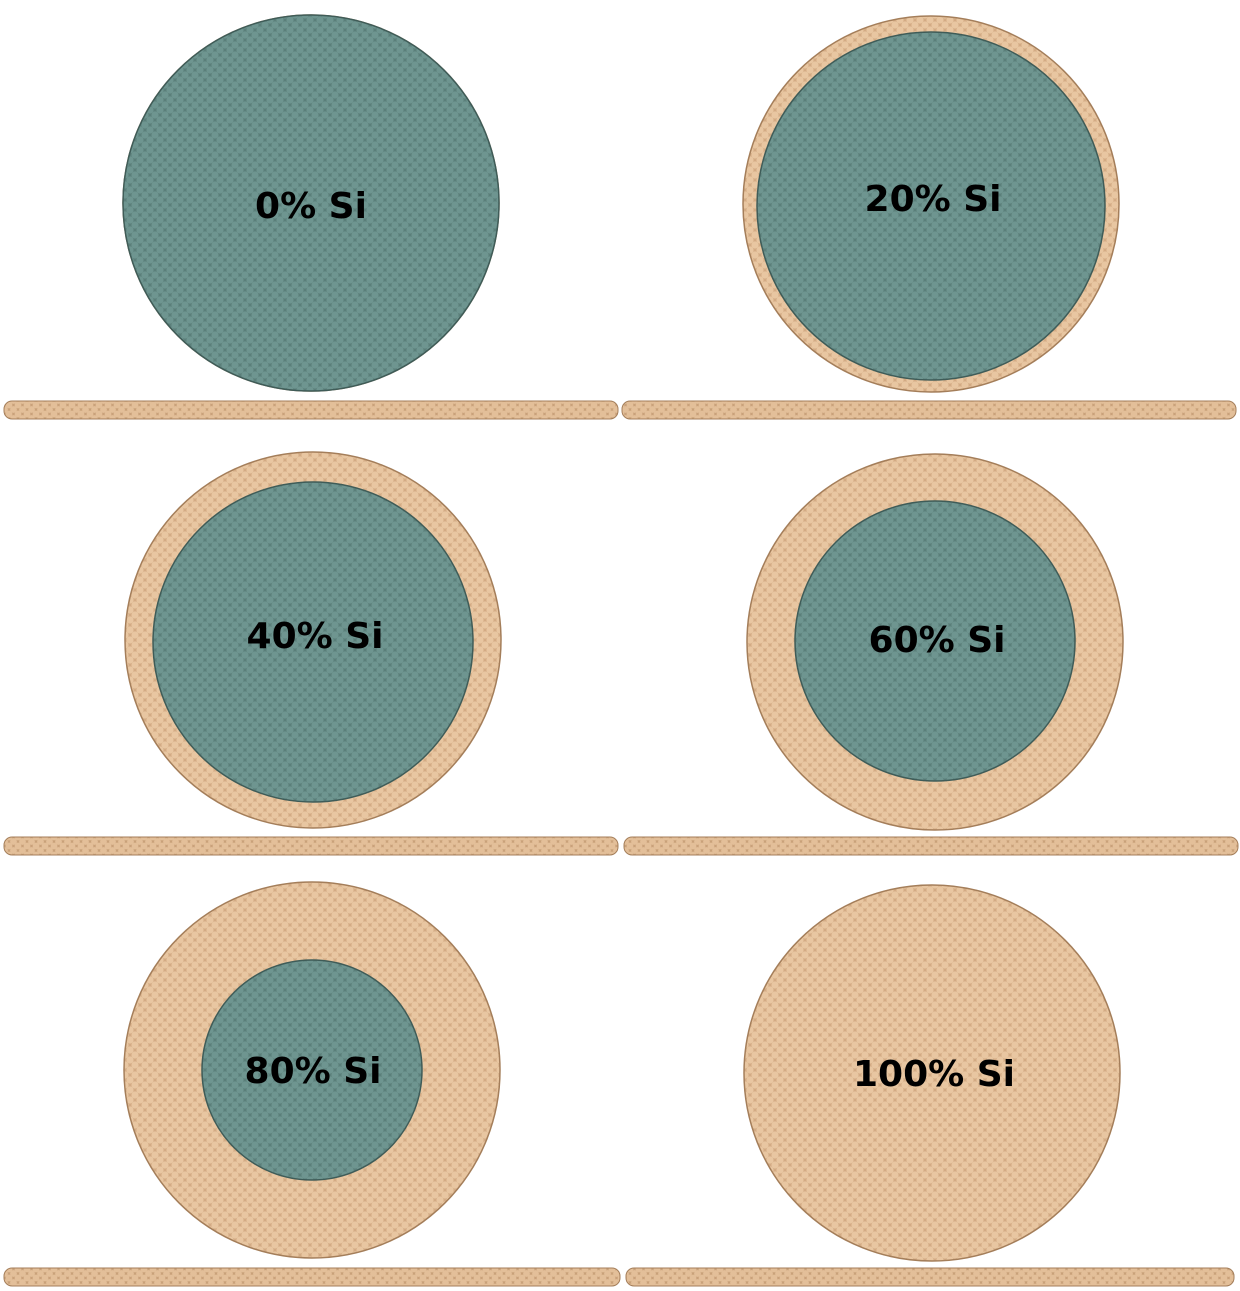 The height and width of the screenshot is (1291, 1240). What do you see at coordinates (937, 640) in the screenshot?
I see `panel-label: 60% Si` at bounding box center [937, 640].